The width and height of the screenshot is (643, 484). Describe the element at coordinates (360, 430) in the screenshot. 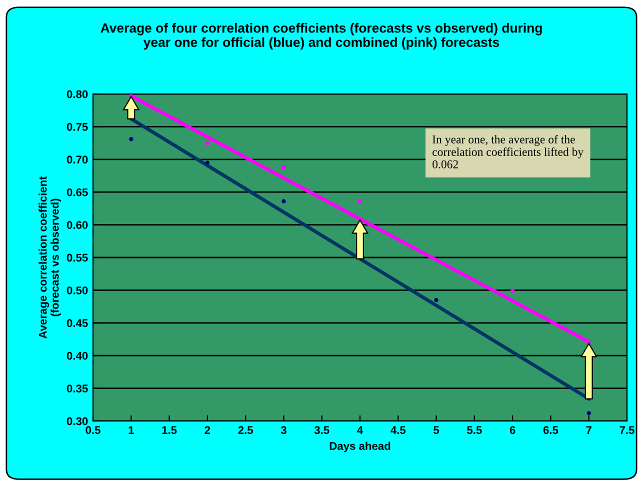

I see `x-tick-label: 4` at that location.